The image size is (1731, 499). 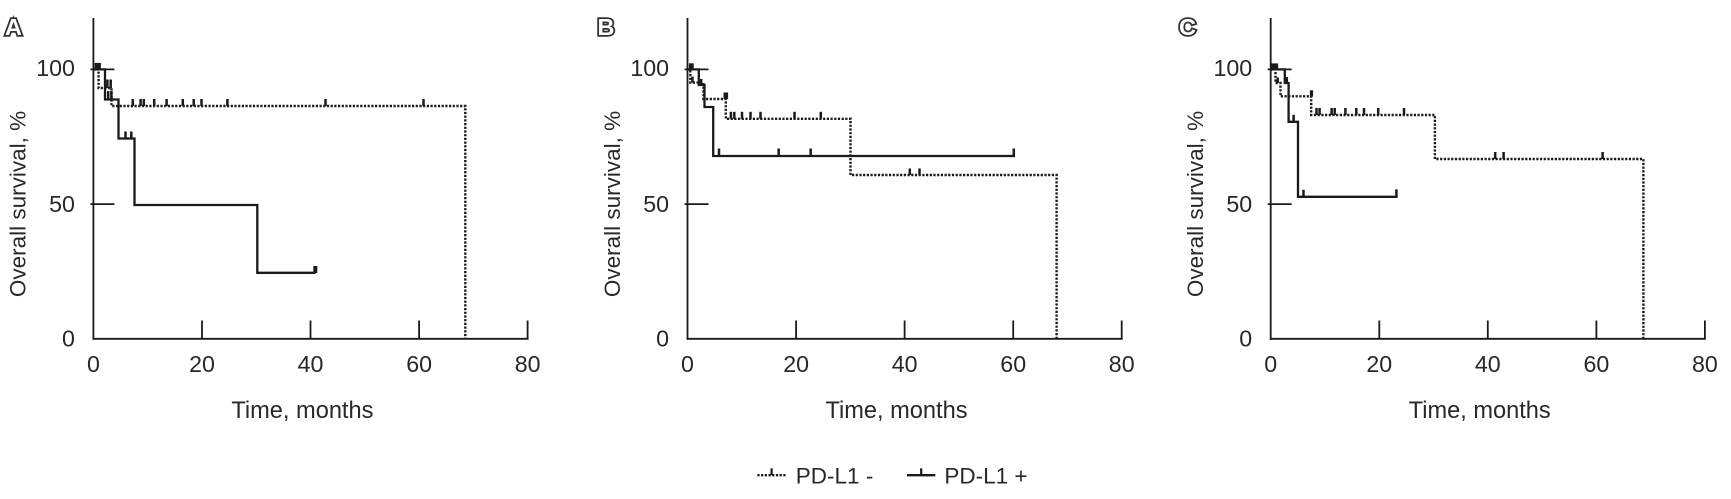 I want to click on svg-text: A, so click(x=13, y=27).